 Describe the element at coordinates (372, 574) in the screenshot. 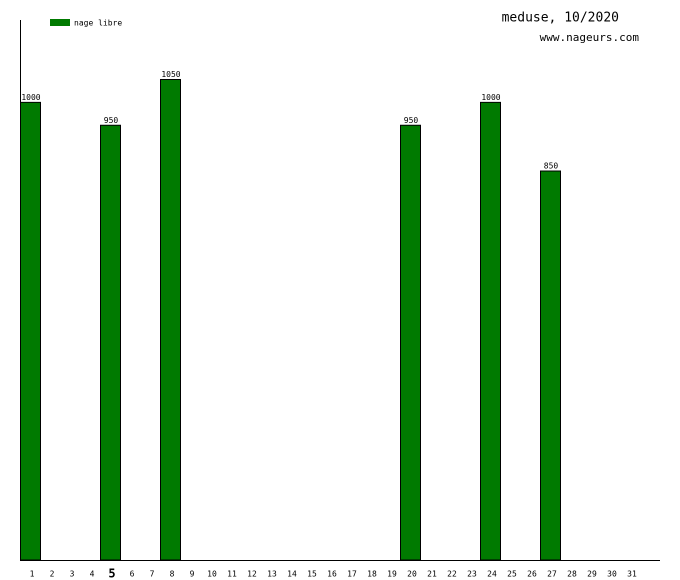

I see `x-tick-label: 18` at that location.